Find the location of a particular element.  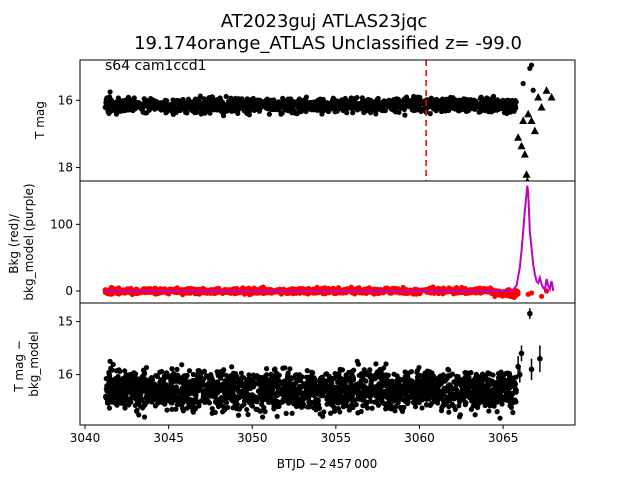

x-tick-label: 3050 is located at coordinates (252, 438).